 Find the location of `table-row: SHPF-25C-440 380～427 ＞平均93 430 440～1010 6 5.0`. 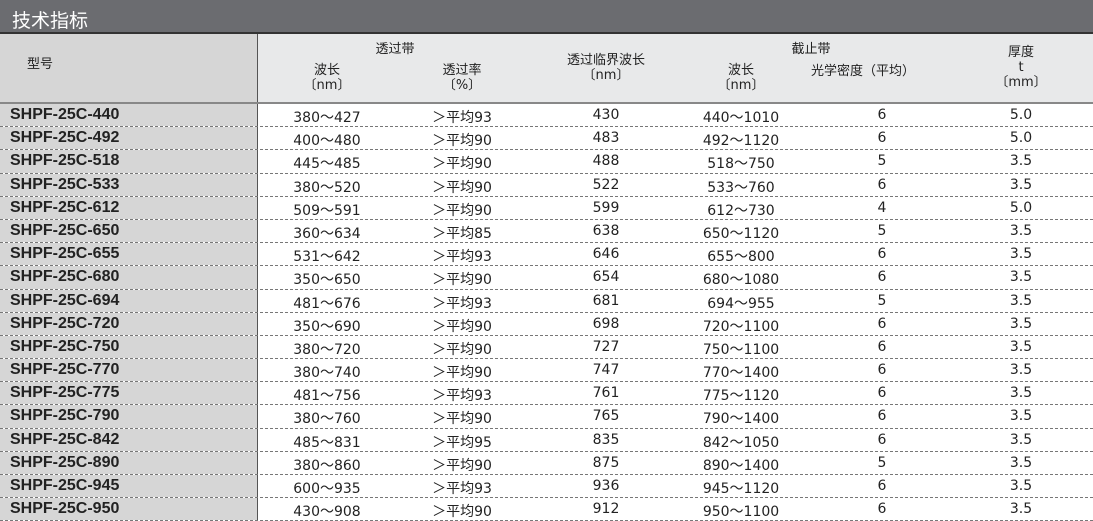

table-row: SHPF-25C-440 380～427 ＞平均93 430 440～1010 6 5.0 is located at coordinates (546, 116).